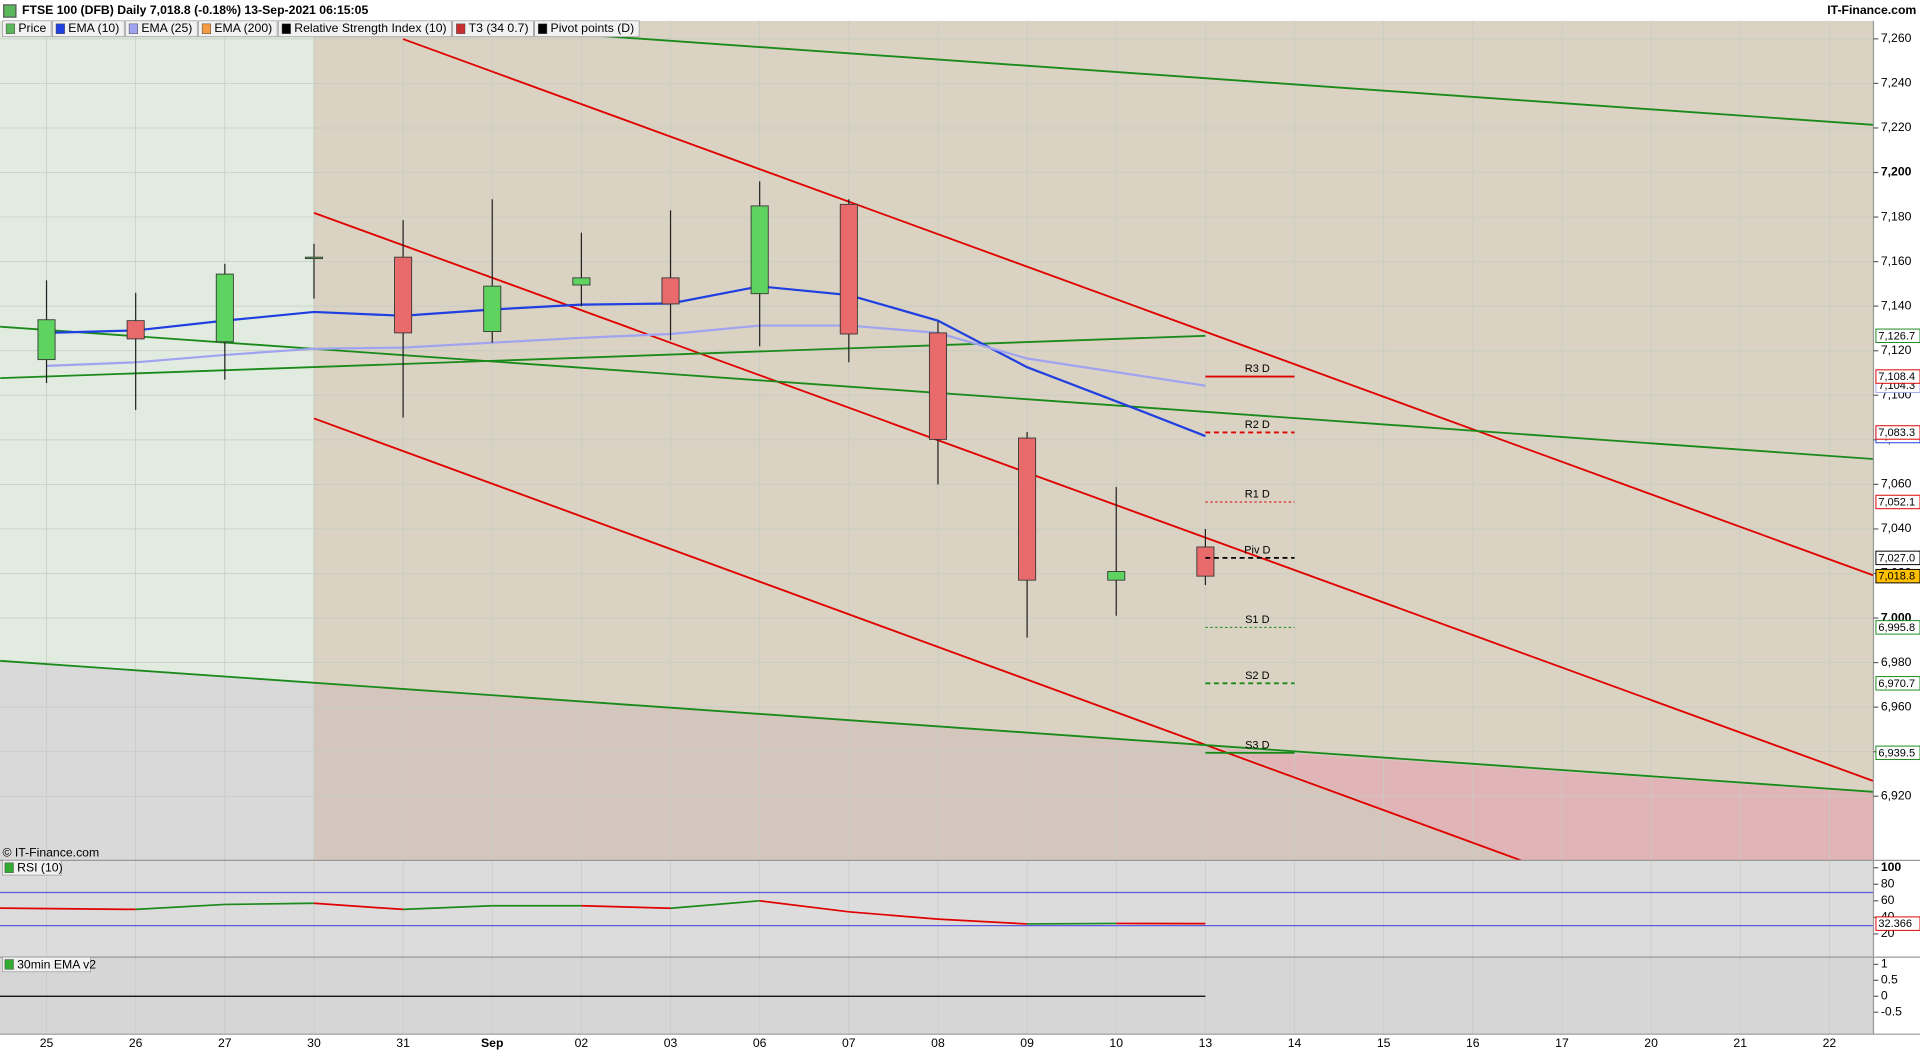  Describe the element at coordinates (10, 11) in the screenshot. I see `title-icon` at that location.